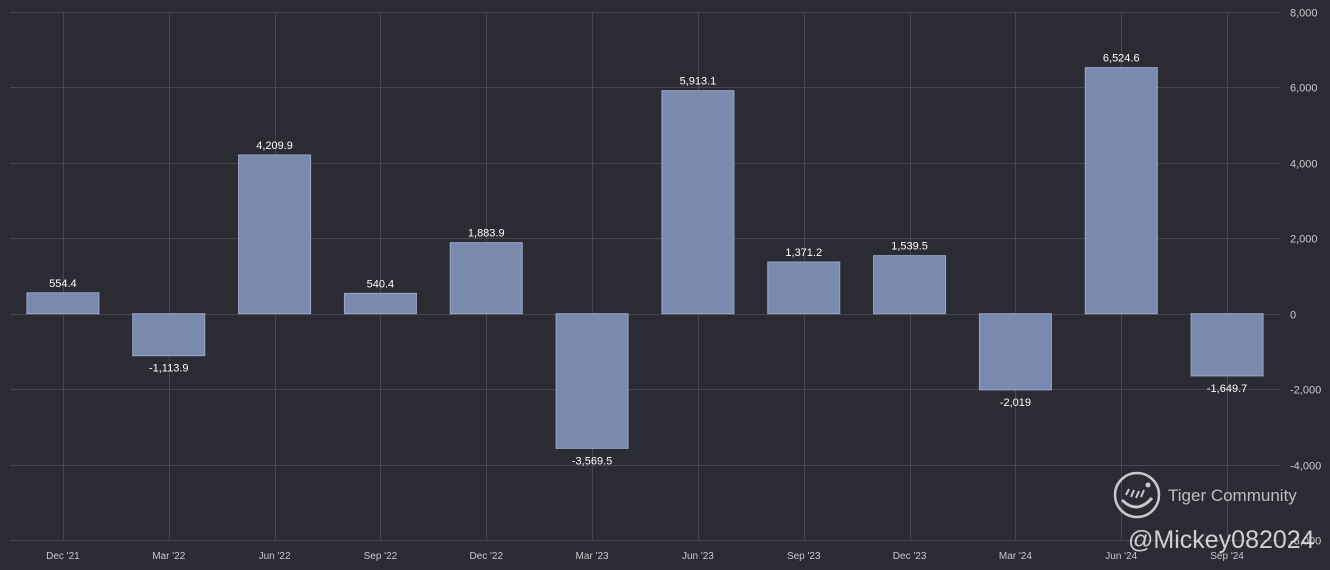 The height and width of the screenshot is (570, 1330). What do you see at coordinates (1304, 14) in the screenshot?
I see `y-tick-label: 8,000` at bounding box center [1304, 14].